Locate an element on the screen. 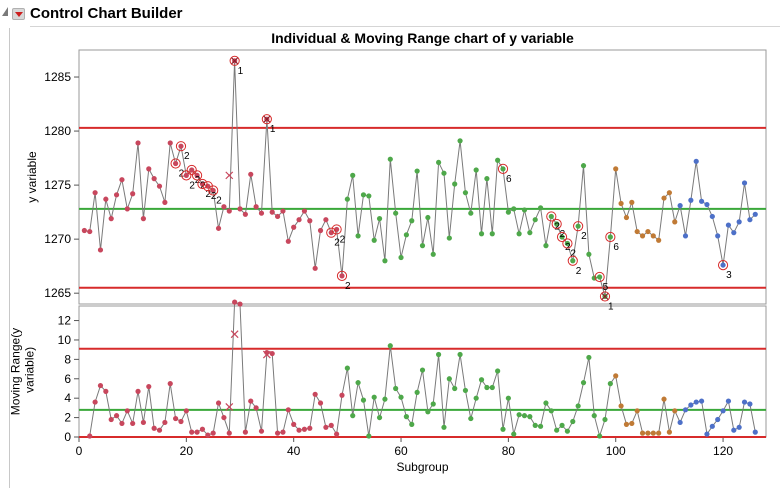 The height and width of the screenshot is (490, 780). x-axis-label: Subgroup is located at coordinates (422, 467).